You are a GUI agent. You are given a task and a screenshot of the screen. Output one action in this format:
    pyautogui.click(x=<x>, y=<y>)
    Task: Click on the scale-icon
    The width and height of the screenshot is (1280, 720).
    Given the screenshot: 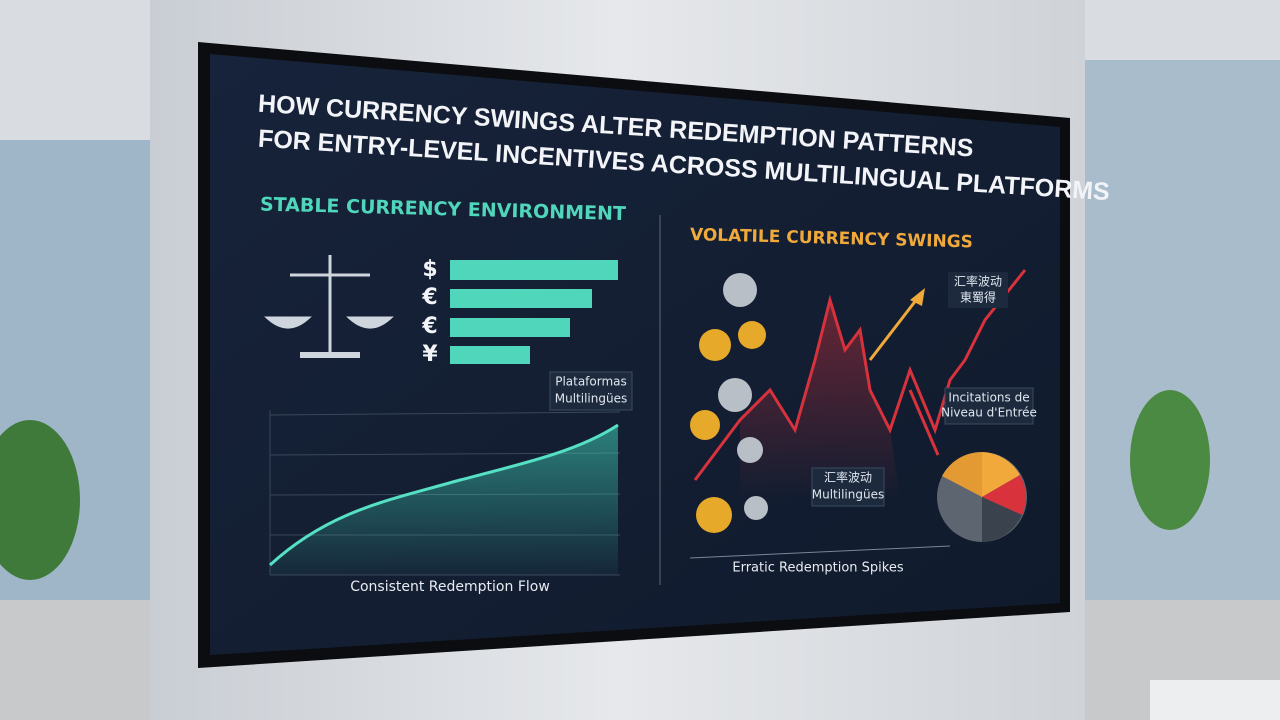 What is the action you would take?
    pyautogui.click(x=329, y=306)
    